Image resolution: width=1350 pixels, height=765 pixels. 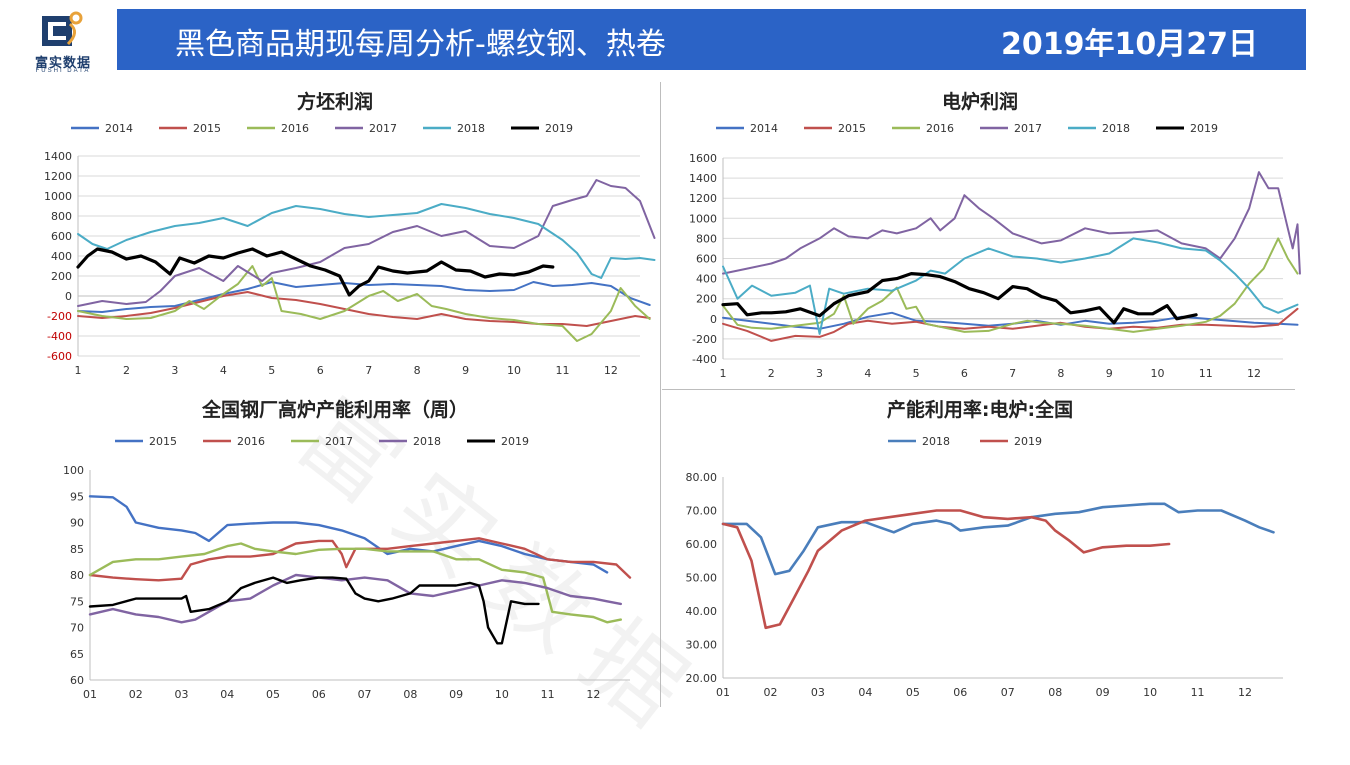 I want to click on y-tick-label: -600, so click(x=59, y=356).